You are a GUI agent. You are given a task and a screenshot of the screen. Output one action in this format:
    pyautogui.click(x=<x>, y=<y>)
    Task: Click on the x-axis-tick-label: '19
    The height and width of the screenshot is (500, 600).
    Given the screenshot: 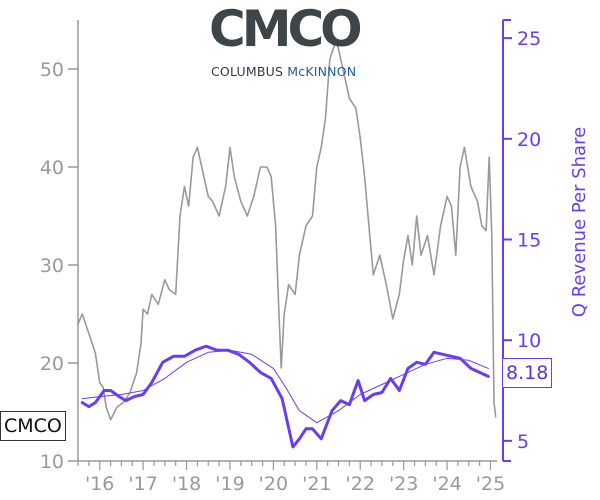 What is the action you would take?
    pyautogui.click(x=229, y=484)
    